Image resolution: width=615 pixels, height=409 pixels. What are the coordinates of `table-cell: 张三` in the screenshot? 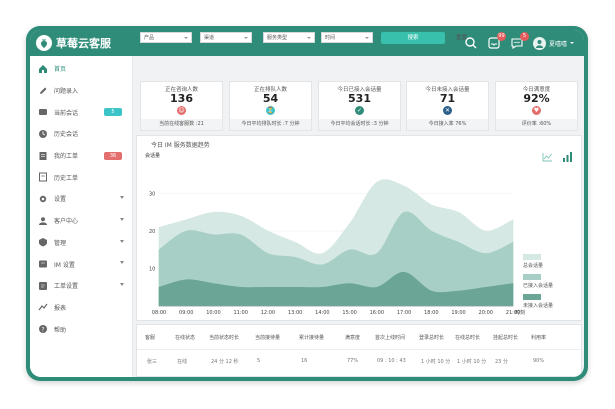 It's located at (152, 362).